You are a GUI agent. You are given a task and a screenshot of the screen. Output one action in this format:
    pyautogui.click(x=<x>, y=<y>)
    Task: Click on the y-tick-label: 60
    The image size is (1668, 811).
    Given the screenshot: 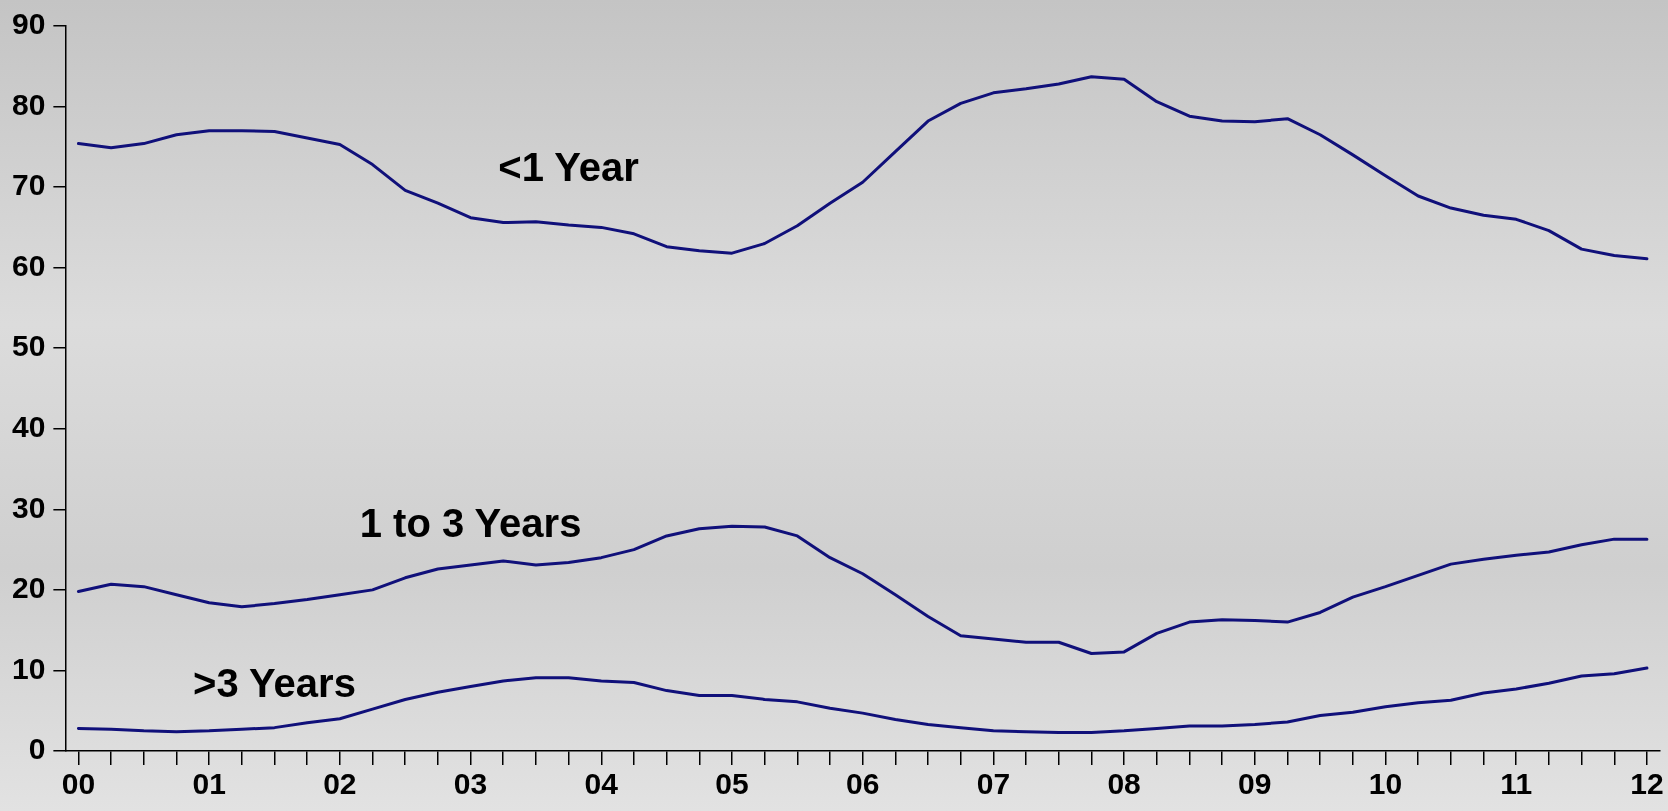 What is the action you would take?
    pyautogui.click(x=28, y=265)
    